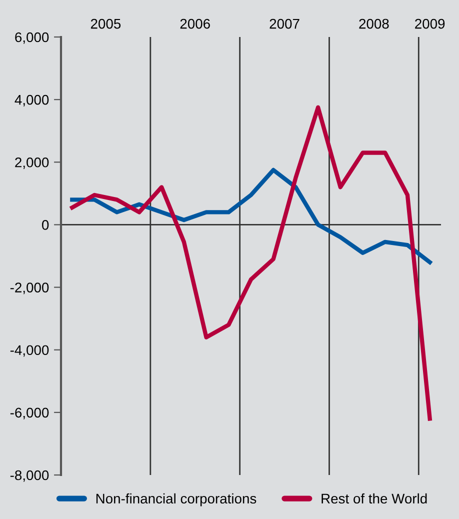 This screenshot has height=519, width=459. What do you see at coordinates (32, 163) in the screenshot?
I see `y-tick-label: 2,000` at bounding box center [32, 163].